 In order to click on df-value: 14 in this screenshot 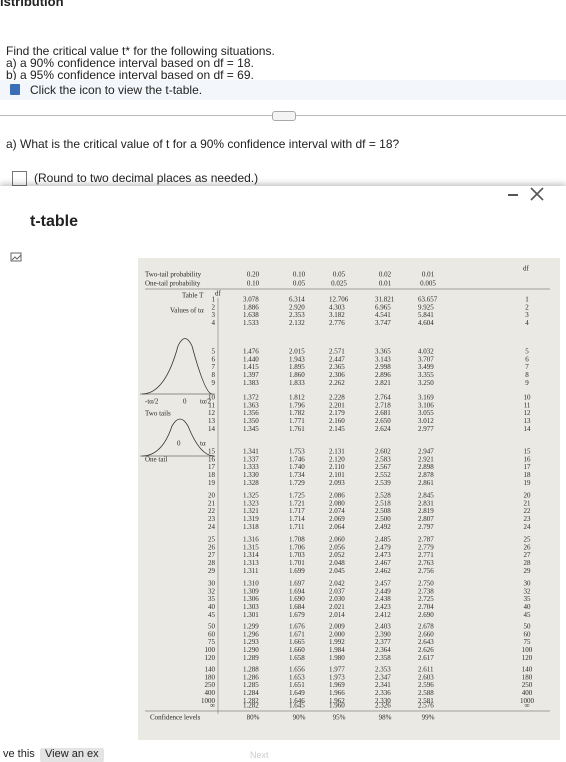, I will do `click(212, 429)`.